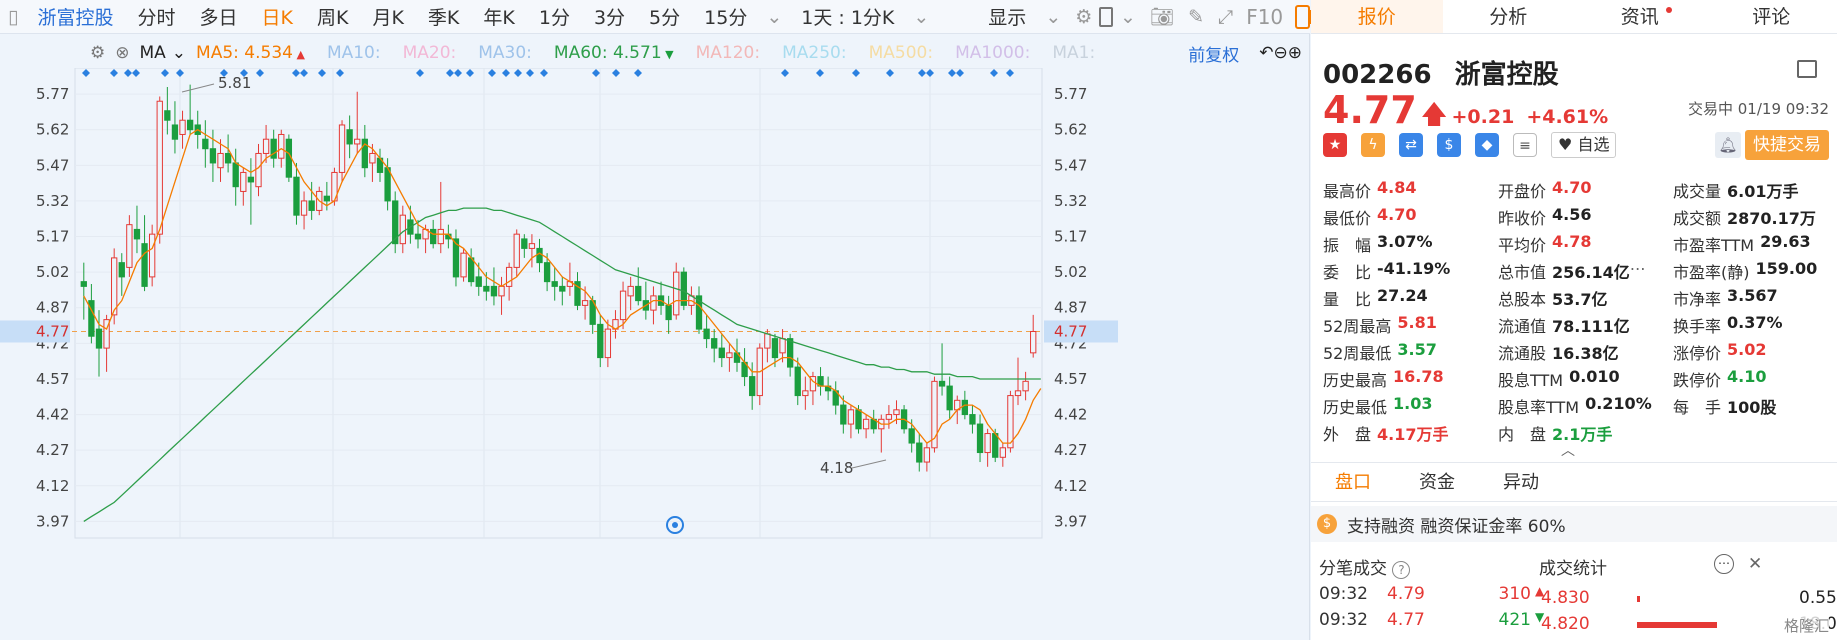  Describe the element at coordinates (1449, 145) in the screenshot. I see `dollar-icon: $` at that location.